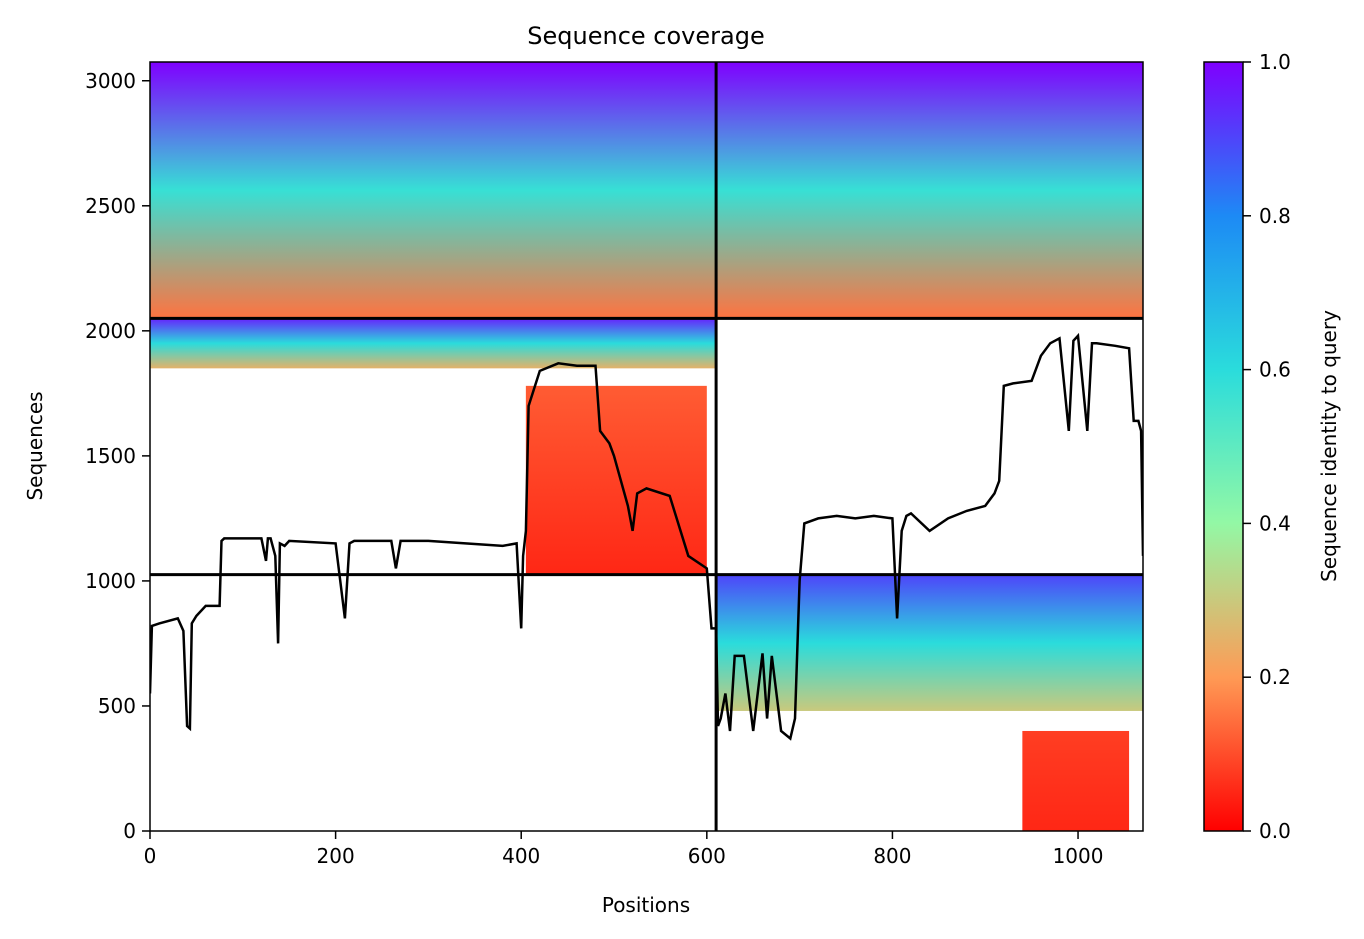 The width and height of the screenshot is (1364, 939). I want to click on x-axis: 0 200 400 600 800 1000, so click(624, 849).